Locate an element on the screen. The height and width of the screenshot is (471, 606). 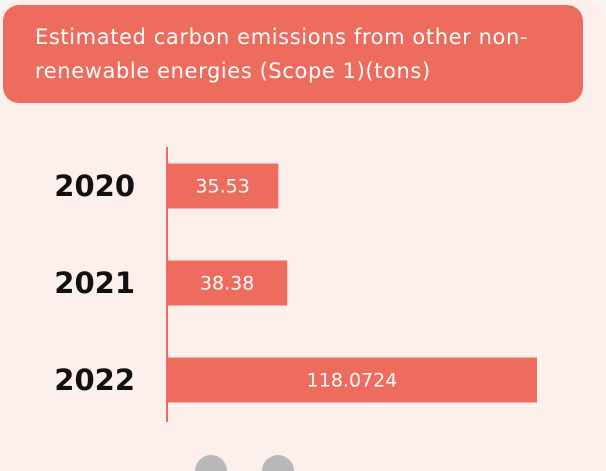
value-label: 38.38 is located at coordinates (227, 284).